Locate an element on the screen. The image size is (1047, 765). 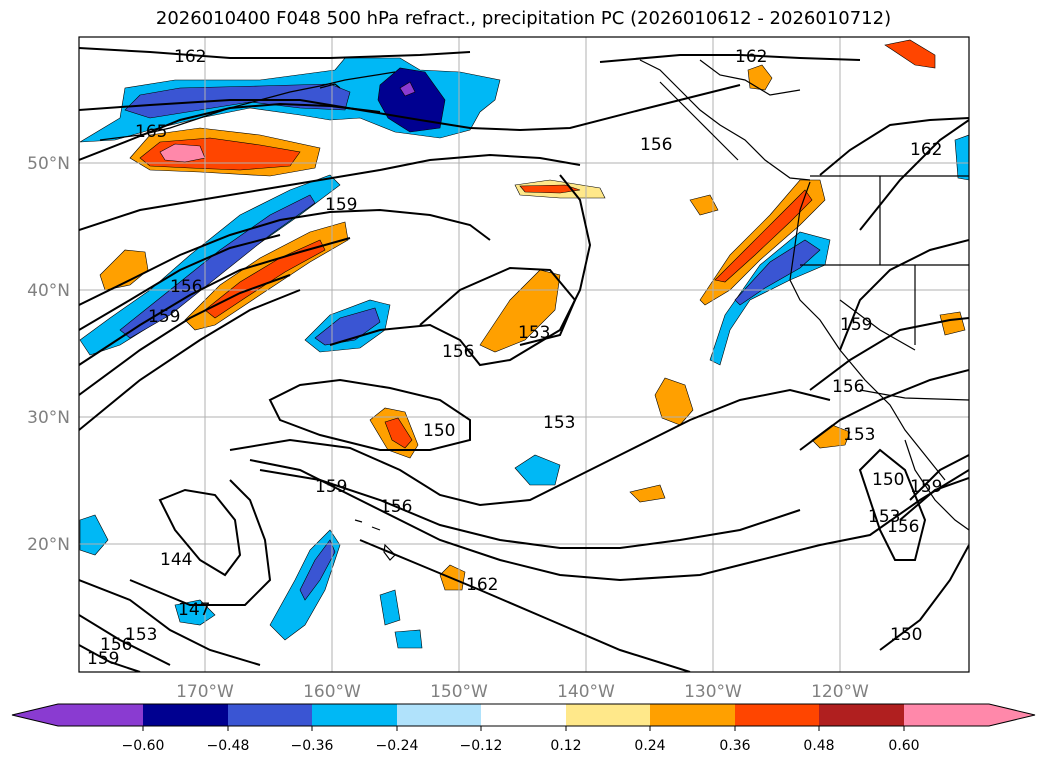
neg-region-gulf-alaska-purple is located at coordinates (407, 89).